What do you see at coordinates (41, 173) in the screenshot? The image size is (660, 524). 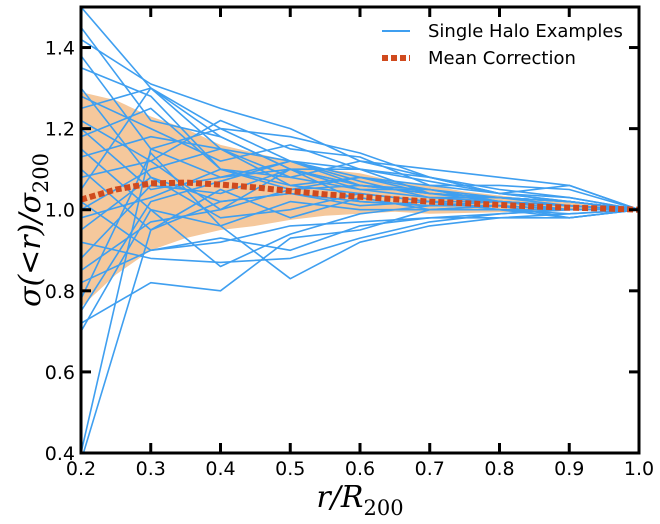 I see `y-axis-label-sub: 200` at bounding box center [41, 173].